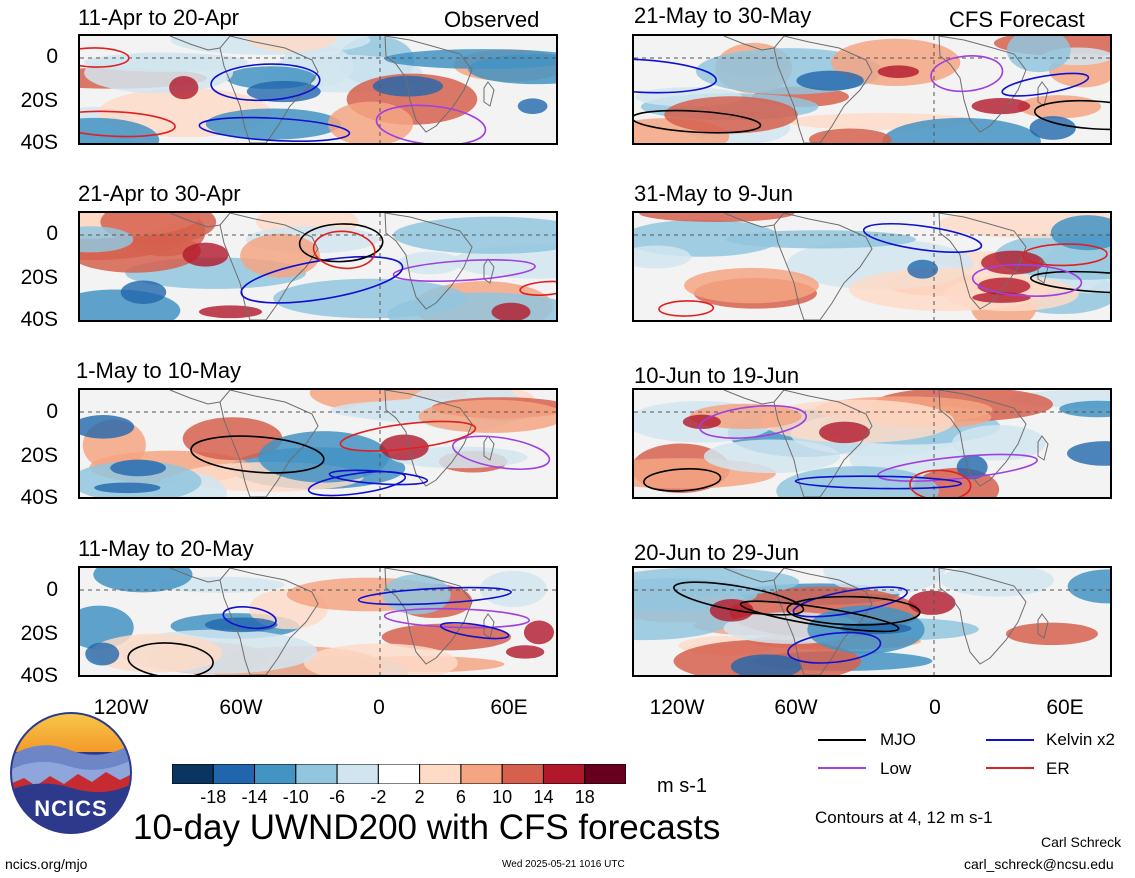 The width and height of the screenshot is (1135, 878). What do you see at coordinates (904, 817) in the screenshot?
I see `contours-note: Contours at 4, 12 m s-1` at bounding box center [904, 817].